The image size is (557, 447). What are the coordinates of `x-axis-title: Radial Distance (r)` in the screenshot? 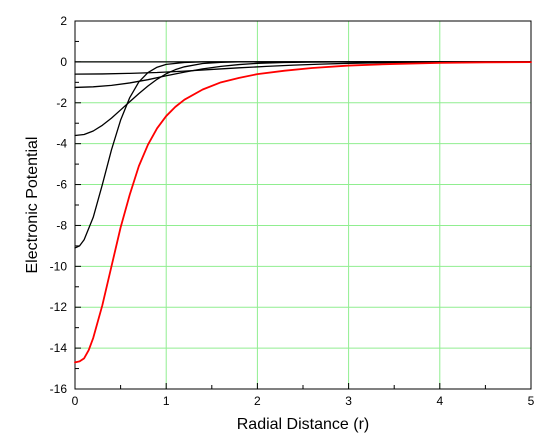 It's located at (303, 424).